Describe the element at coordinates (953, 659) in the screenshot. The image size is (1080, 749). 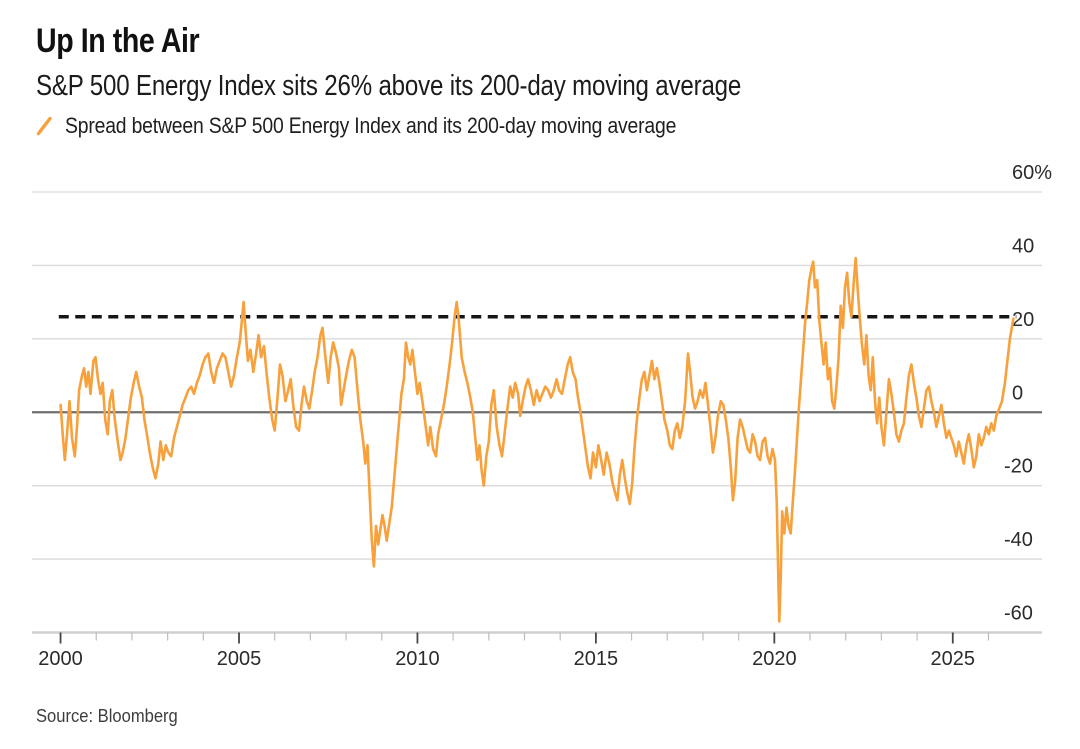
I see `x-axis-label: 2025` at that location.